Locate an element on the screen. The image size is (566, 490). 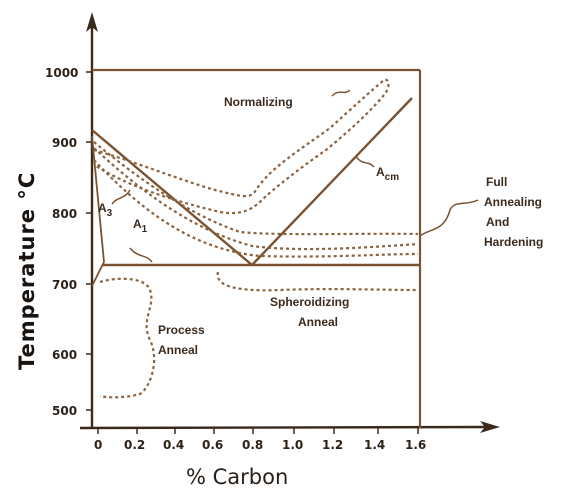
acm-line is located at coordinates (332, 181).